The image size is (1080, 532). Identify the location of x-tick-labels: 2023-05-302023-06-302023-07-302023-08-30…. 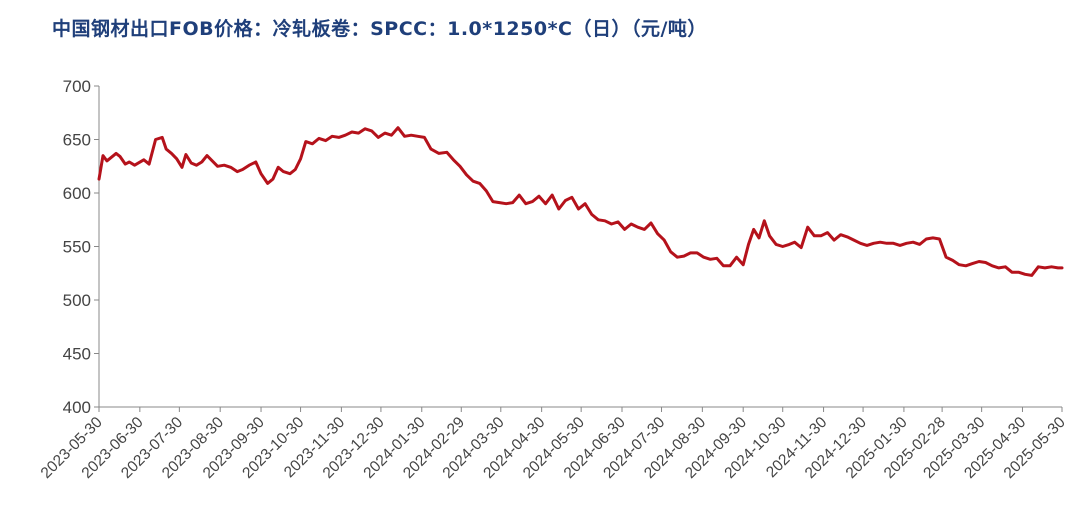
(553, 444).